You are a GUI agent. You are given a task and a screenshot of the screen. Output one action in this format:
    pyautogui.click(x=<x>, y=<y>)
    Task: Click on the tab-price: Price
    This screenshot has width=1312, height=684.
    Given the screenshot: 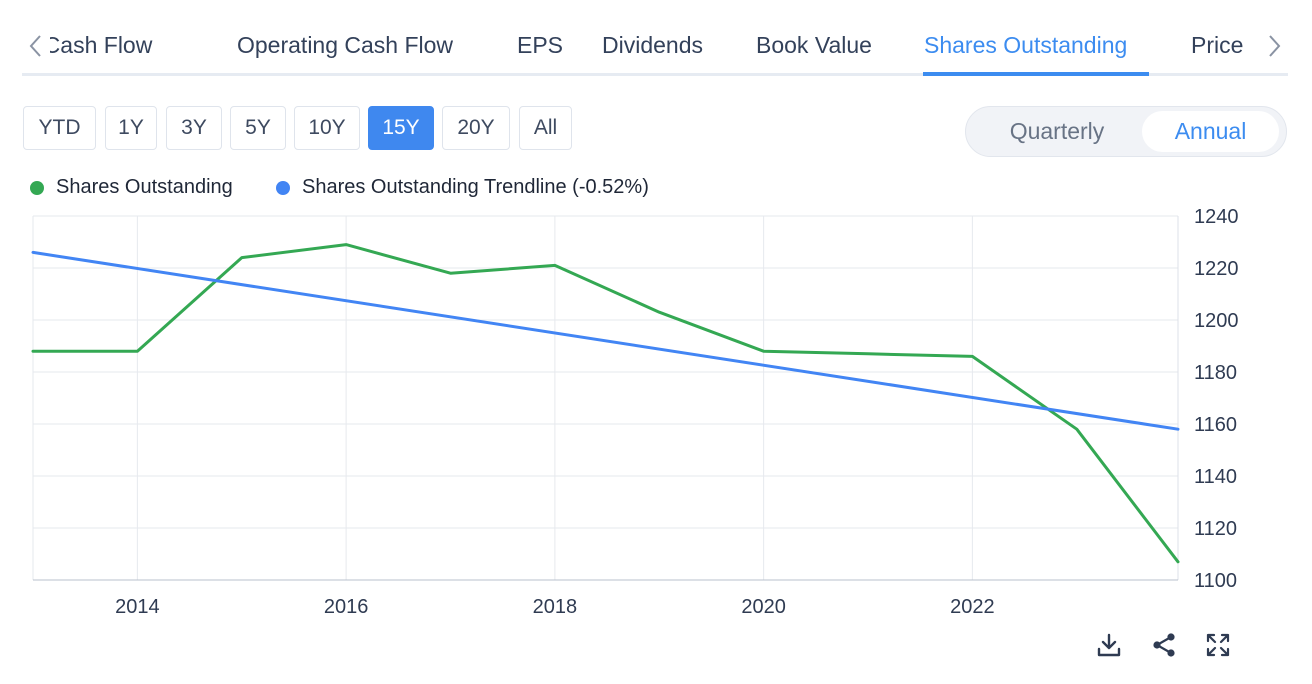 What is the action you would take?
    pyautogui.click(x=1217, y=45)
    